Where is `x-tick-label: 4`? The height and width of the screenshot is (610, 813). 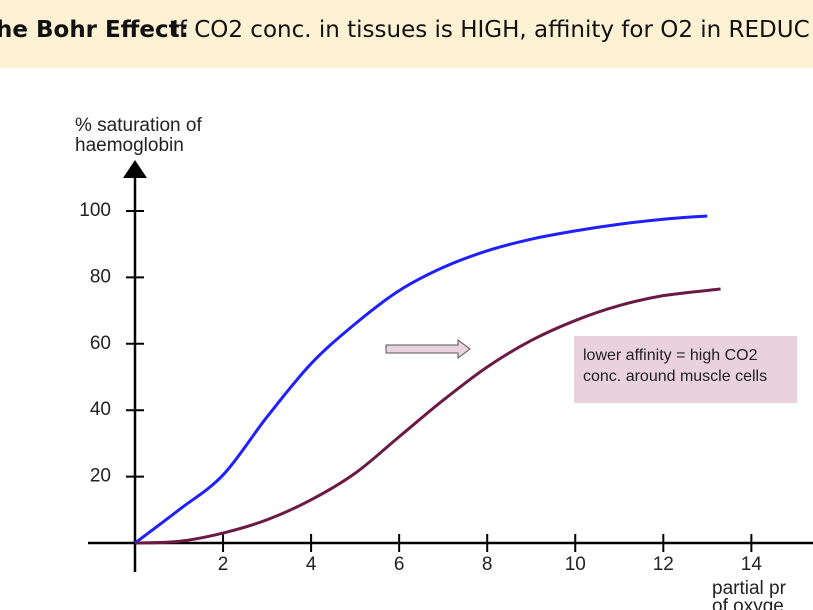 x-tick-label: 4 is located at coordinates (311, 564).